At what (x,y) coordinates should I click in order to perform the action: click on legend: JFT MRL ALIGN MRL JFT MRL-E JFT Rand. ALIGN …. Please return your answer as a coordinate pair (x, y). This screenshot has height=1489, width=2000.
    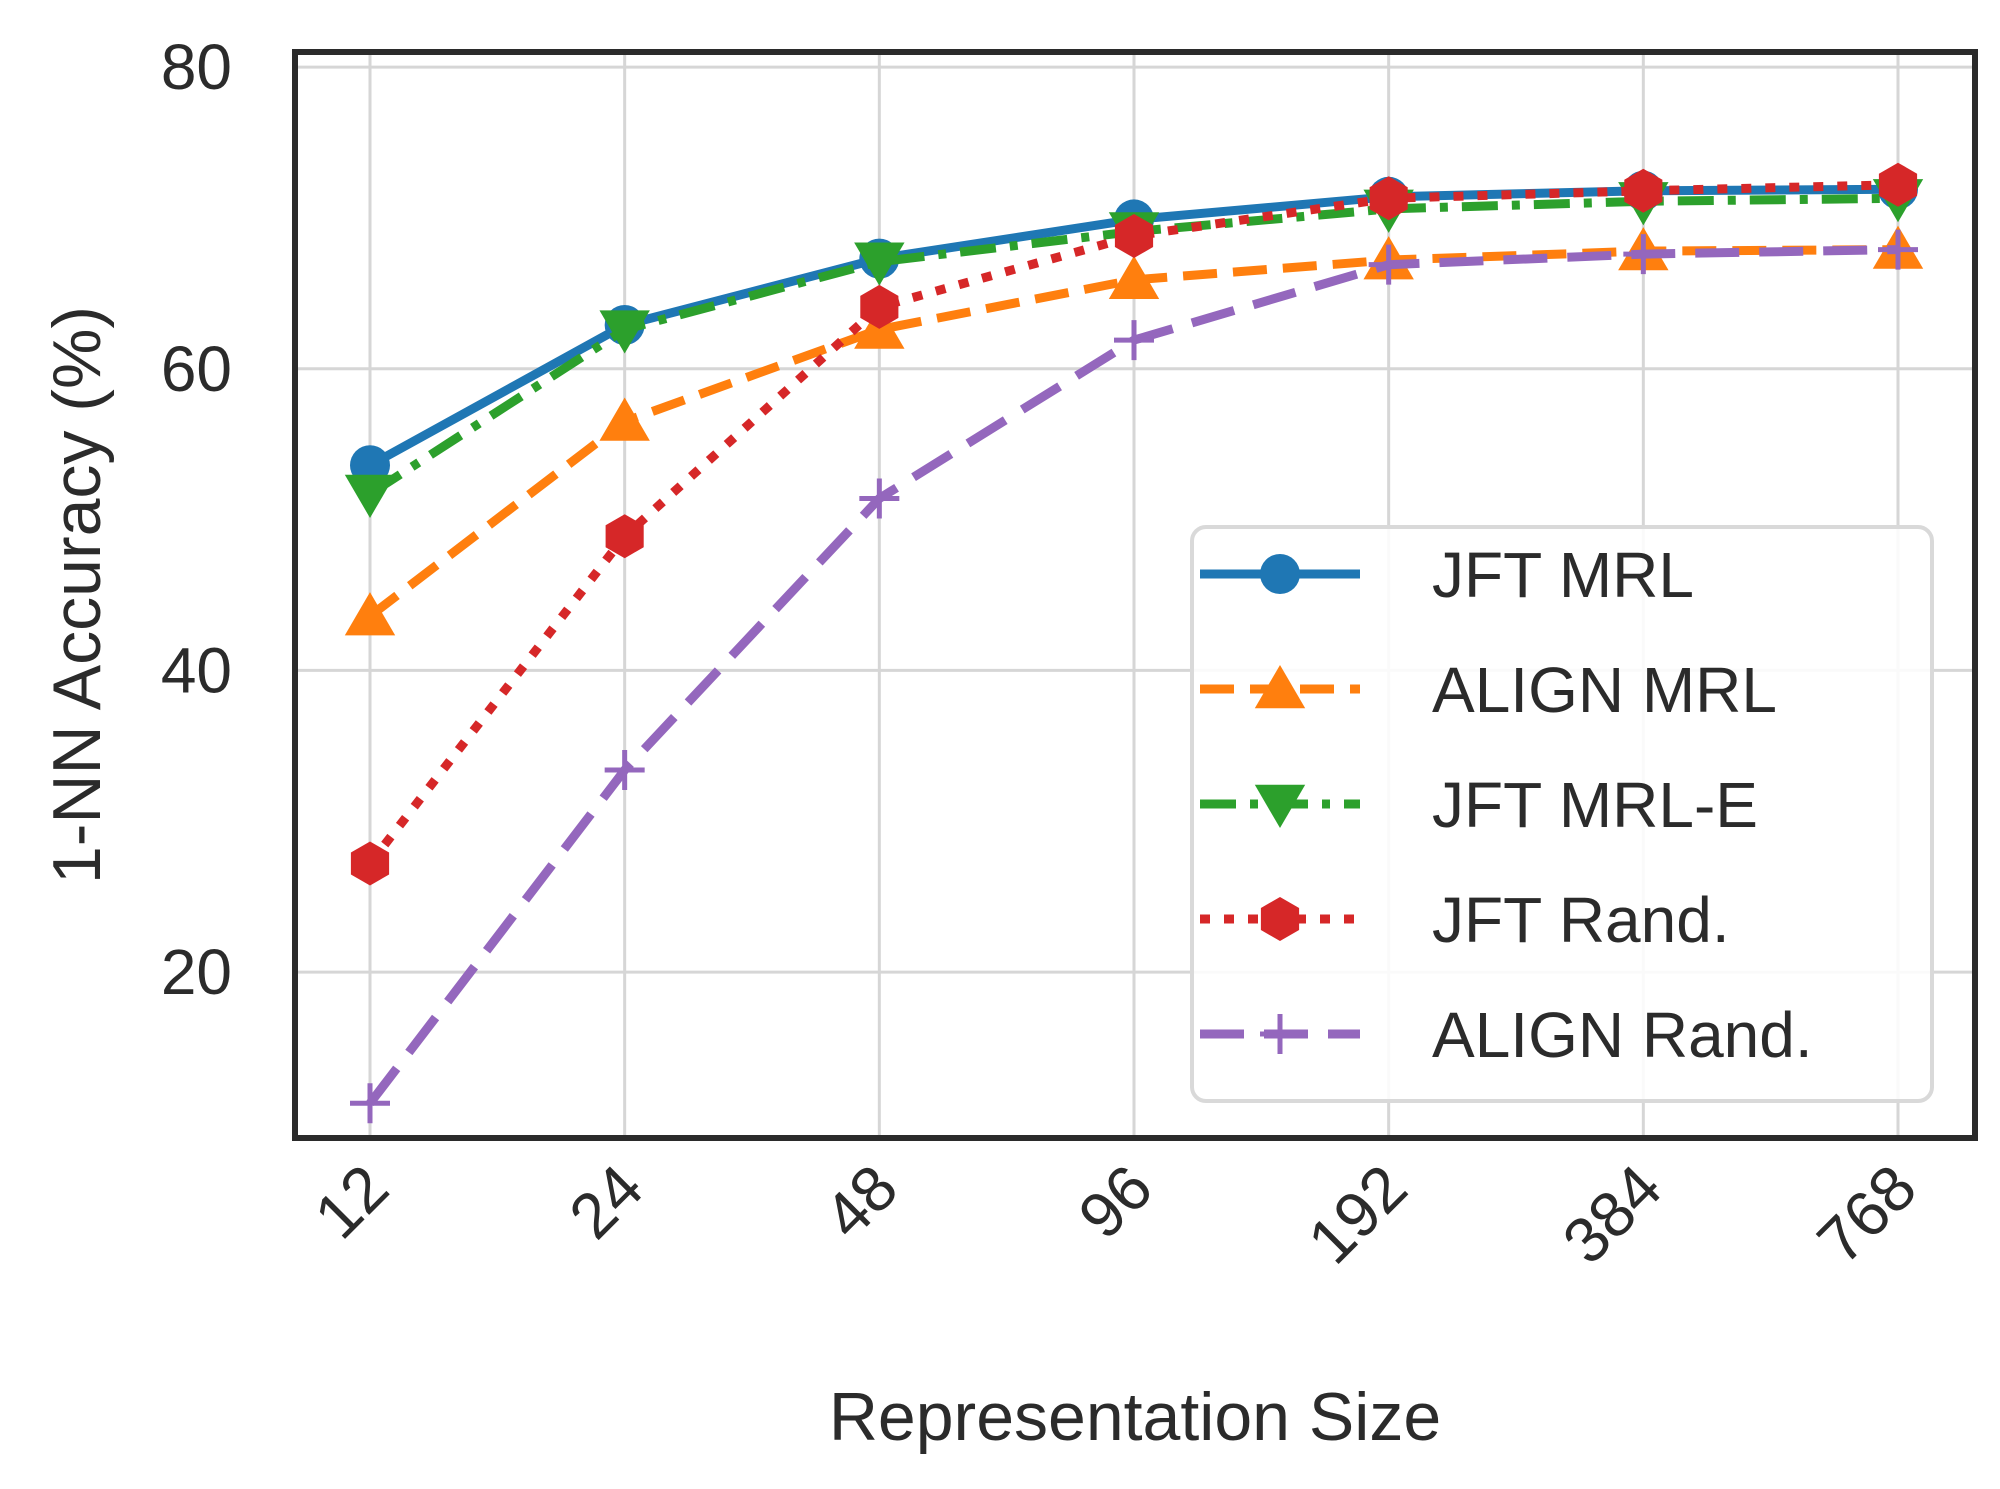
    Looking at the image, I should click on (1562, 814).